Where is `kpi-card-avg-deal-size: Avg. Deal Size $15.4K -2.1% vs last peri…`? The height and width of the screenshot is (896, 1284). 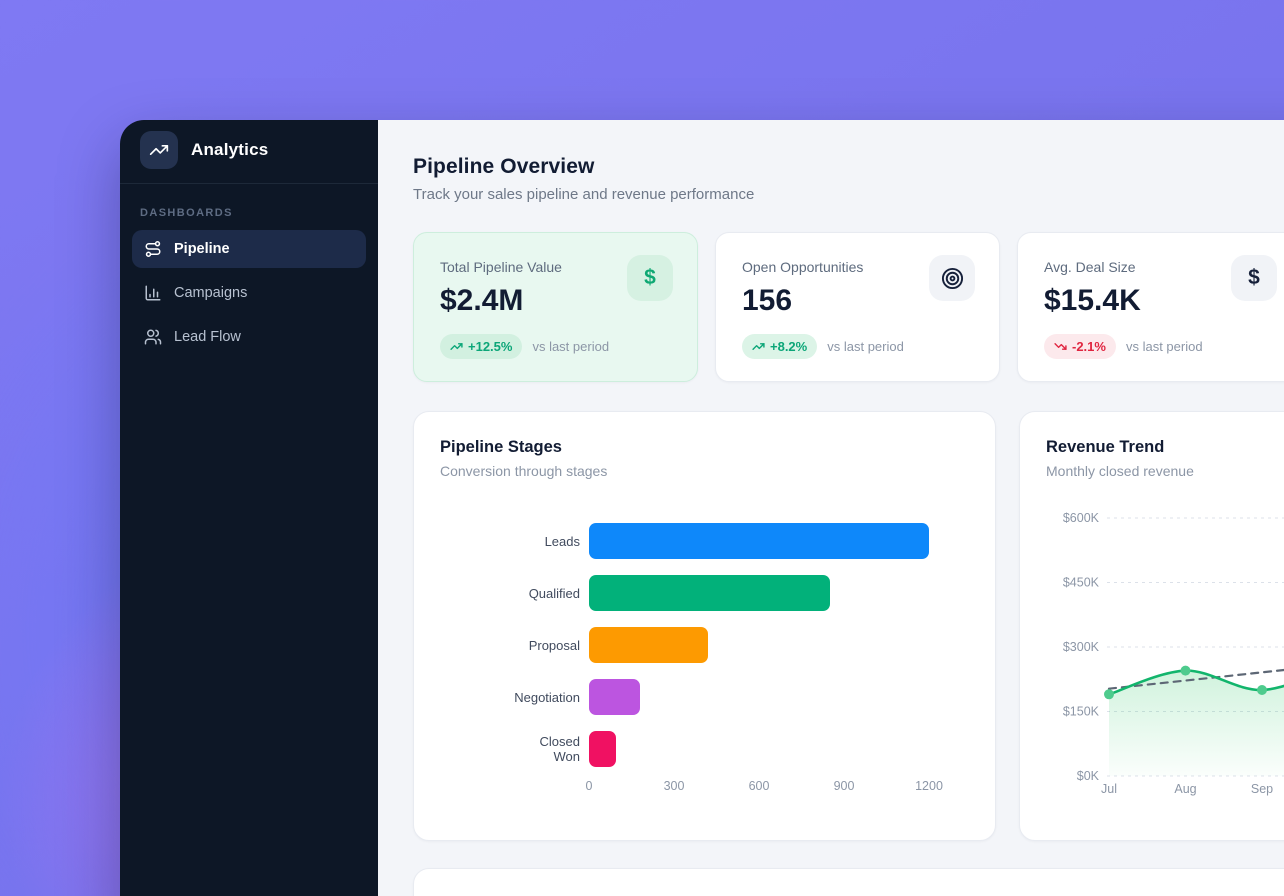 kpi-card-avg-deal-size: Avg. Deal Size $15.4K -2.1% vs last peri… is located at coordinates (1150, 307).